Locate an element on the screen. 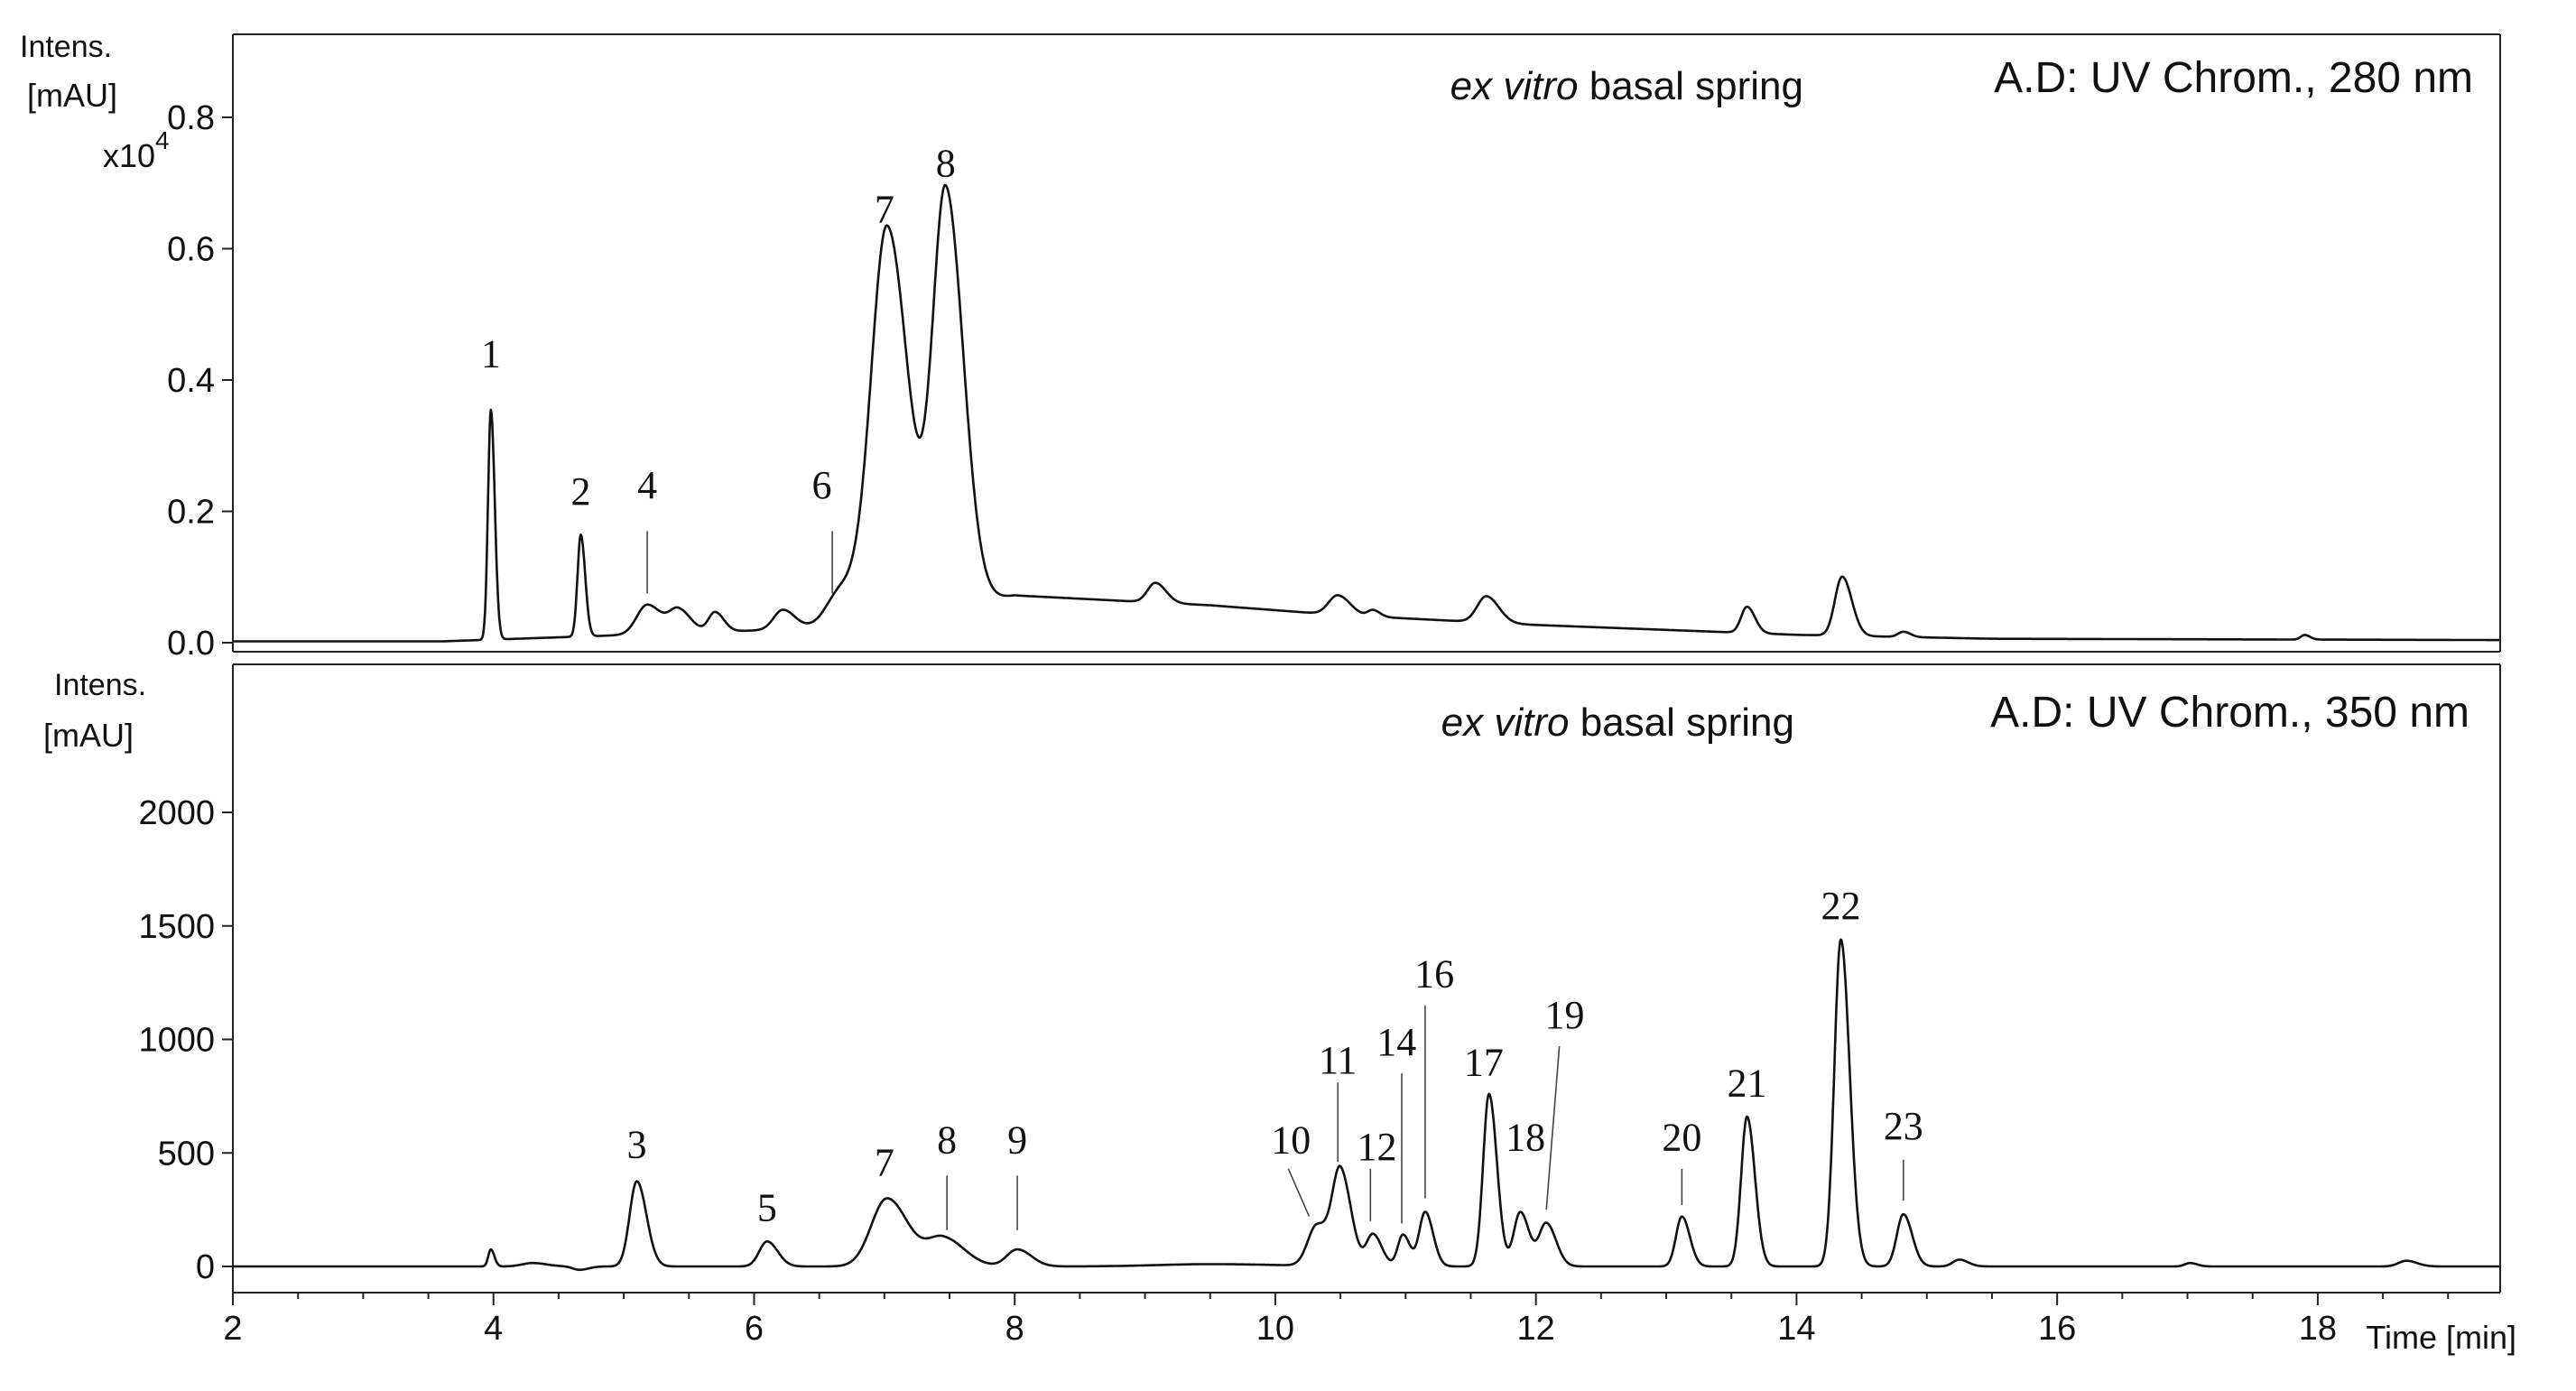 The height and width of the screenshot is (1391, 2576). peak-label: 14 is located at coordinates (1396, 1042).